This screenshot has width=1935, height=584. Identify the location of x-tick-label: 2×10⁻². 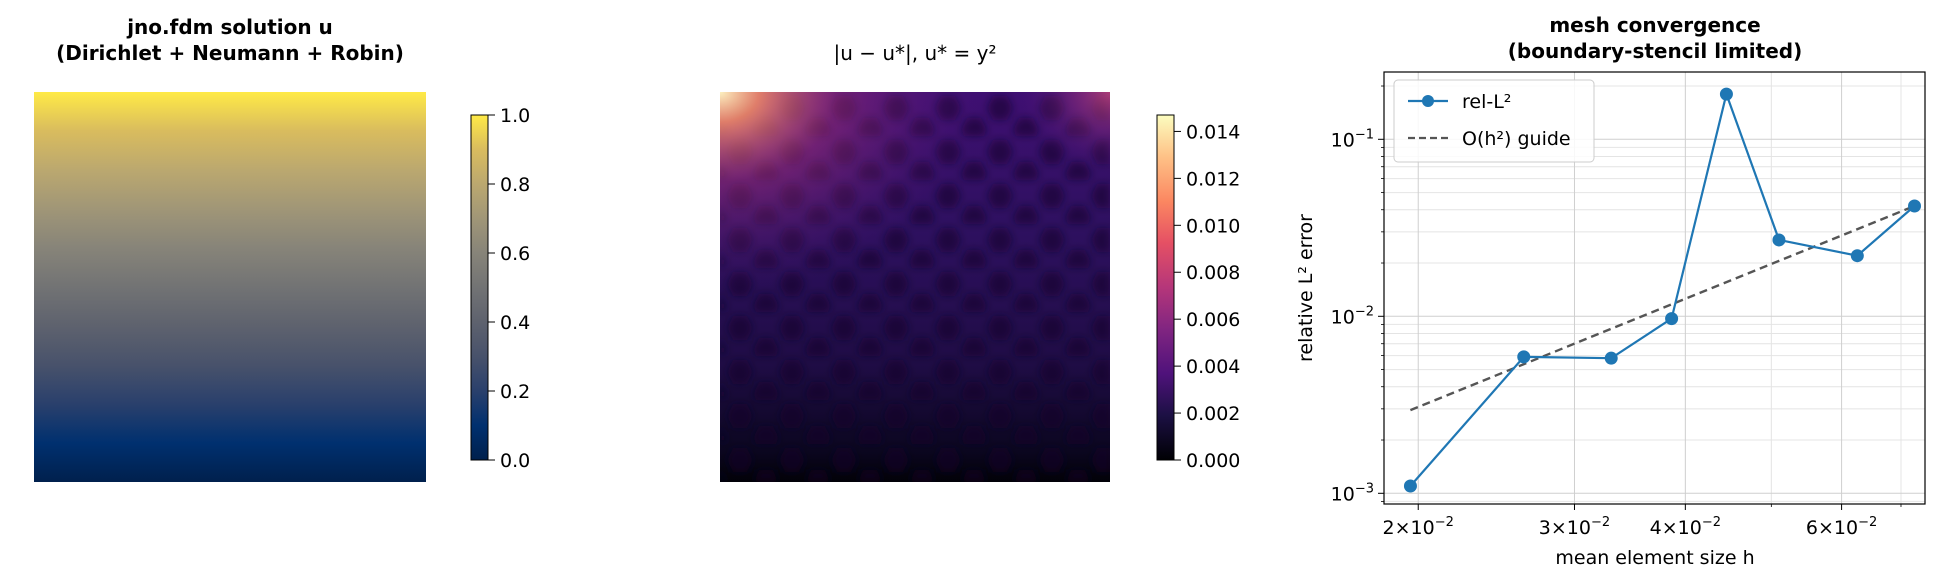
(1418, 527).